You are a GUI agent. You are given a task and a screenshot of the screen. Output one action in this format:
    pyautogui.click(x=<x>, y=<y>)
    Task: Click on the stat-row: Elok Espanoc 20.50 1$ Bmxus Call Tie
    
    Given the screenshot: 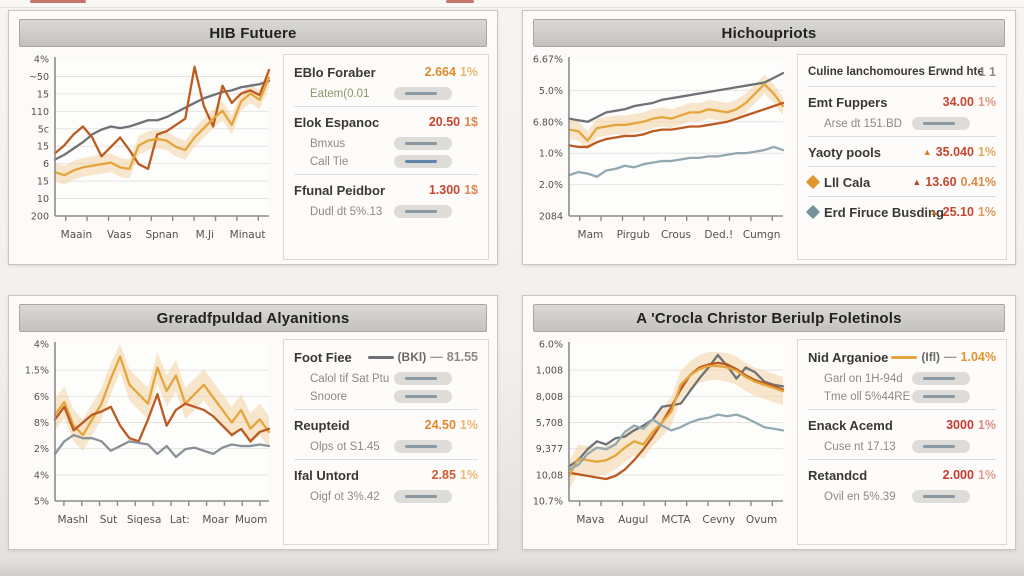 What is the action you would take?
    pyautogui.click(x=386, y=140)
    